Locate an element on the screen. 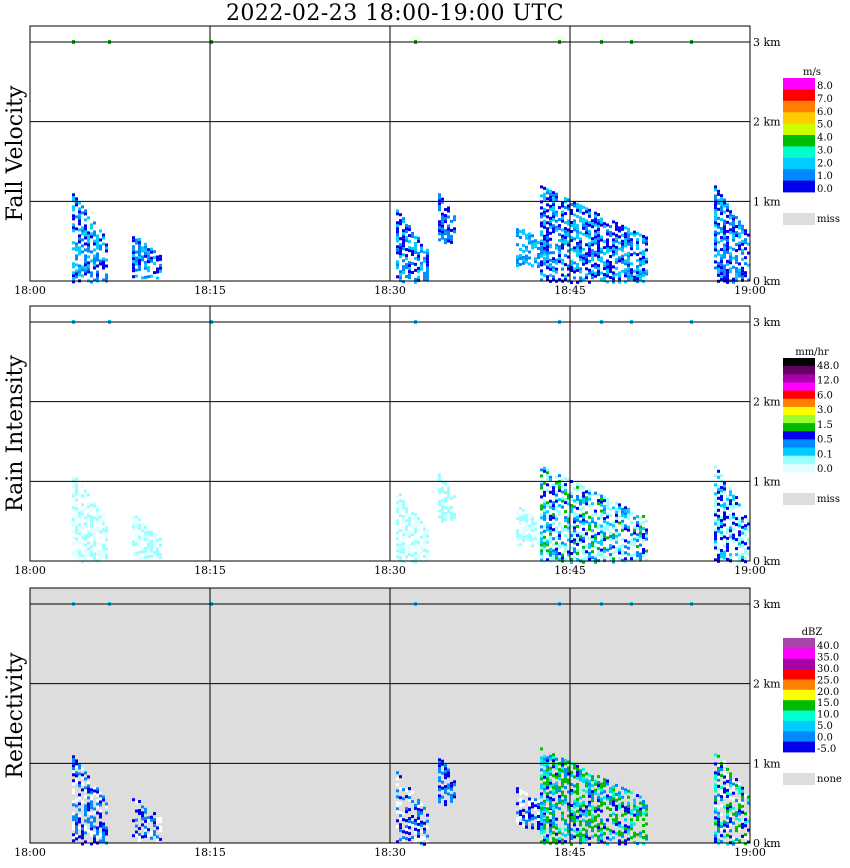  legend-label: 0.5 is located at coordinates (825, 440).